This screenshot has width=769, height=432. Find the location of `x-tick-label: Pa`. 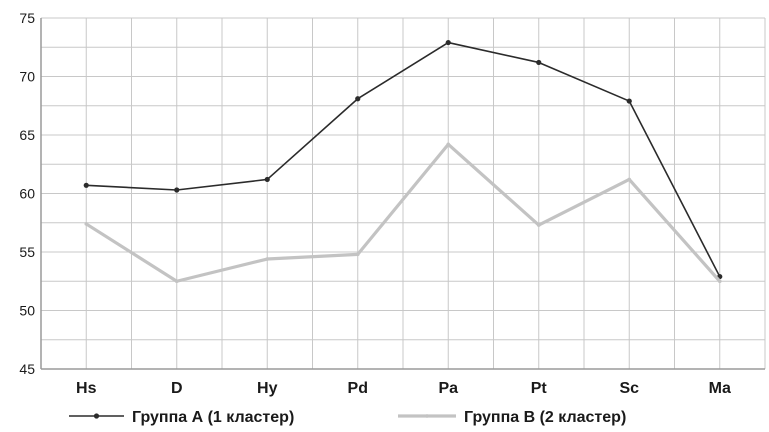

x-tick-label: Pa is located at coordinates (448, 388).